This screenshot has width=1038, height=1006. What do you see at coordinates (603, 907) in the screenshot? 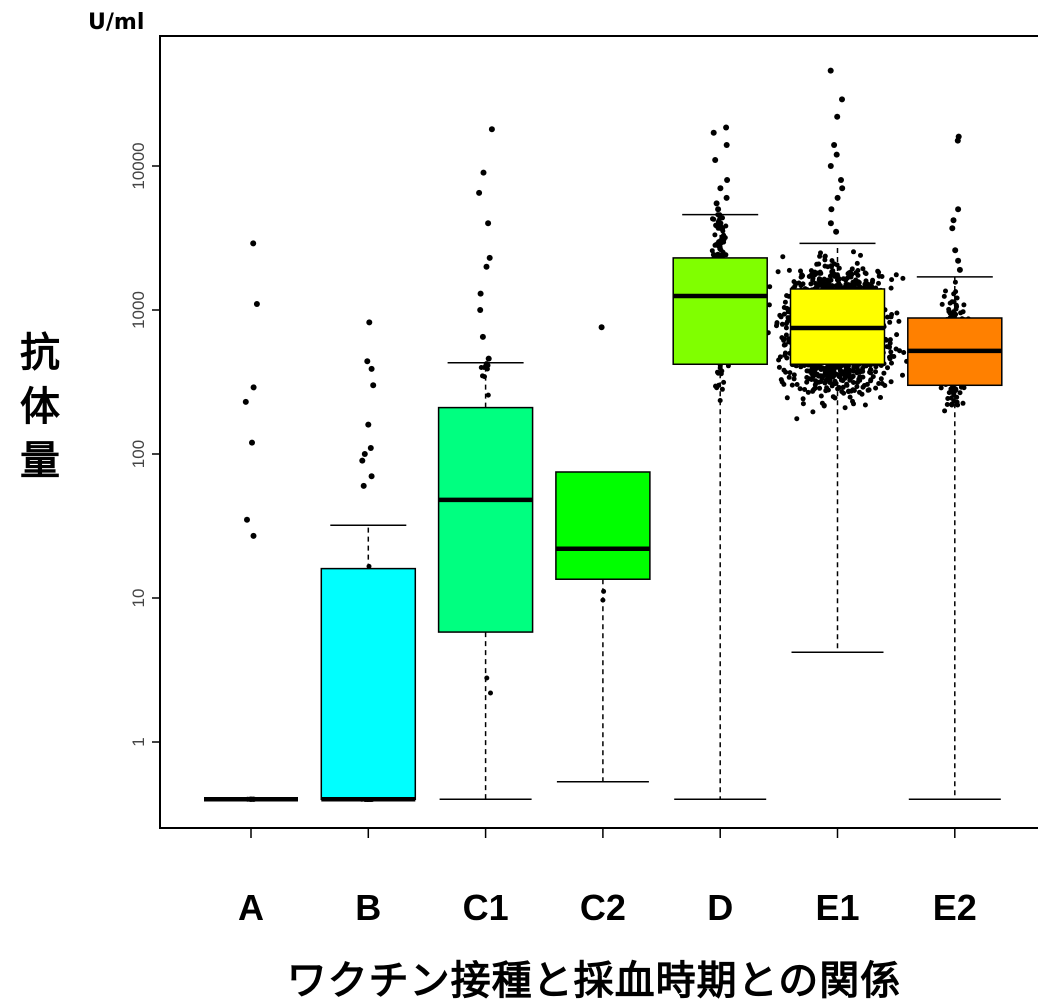
I see `x-tick-label: C2` at bounding box center [603, 907].